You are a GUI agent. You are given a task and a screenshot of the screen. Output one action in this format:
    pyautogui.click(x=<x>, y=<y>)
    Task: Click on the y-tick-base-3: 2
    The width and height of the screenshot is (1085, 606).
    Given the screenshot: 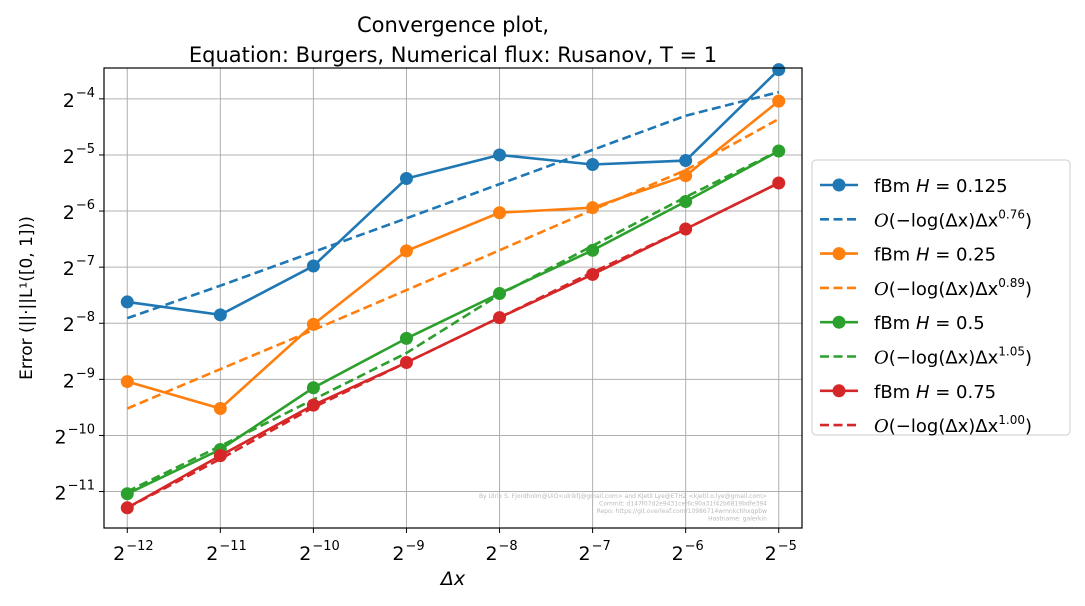 What is the action you would take?
    pyautogui.click(x=69, y=325)
    